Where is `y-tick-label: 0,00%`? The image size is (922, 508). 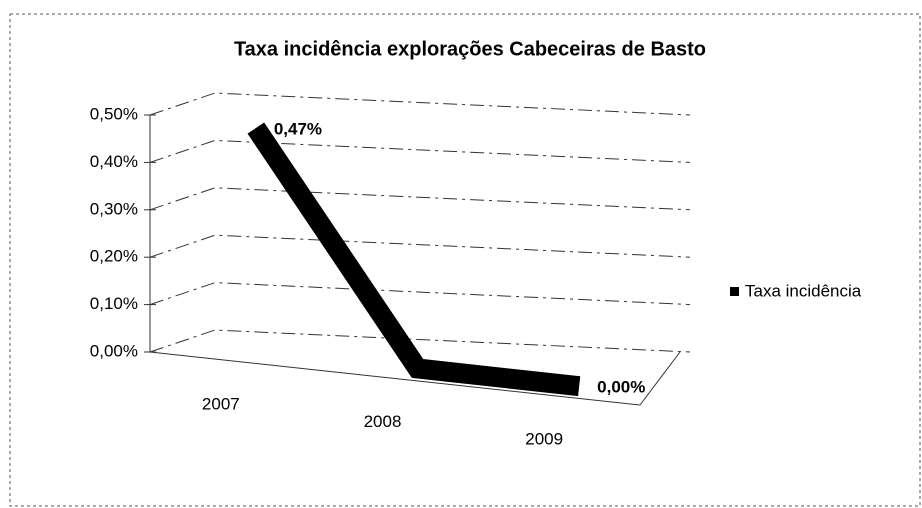
y-tick-label: 0,00% is located at coordinates (114, 350).